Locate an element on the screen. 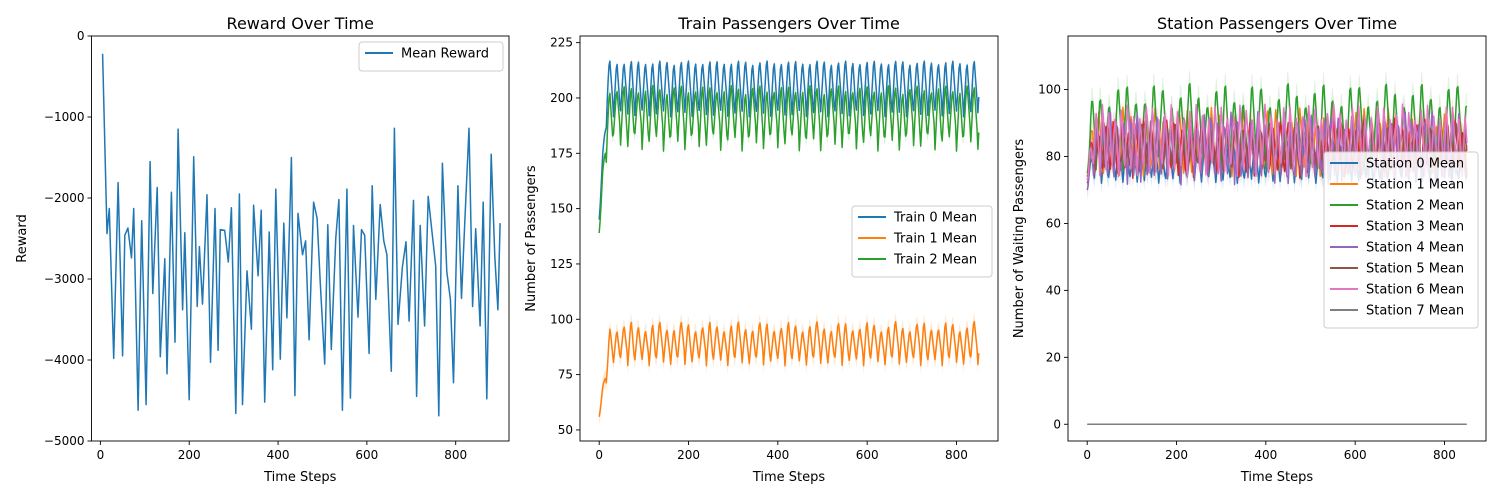 The image size is (1500, 500). y-tick-label: 150 is located at coordinates (561, 209).